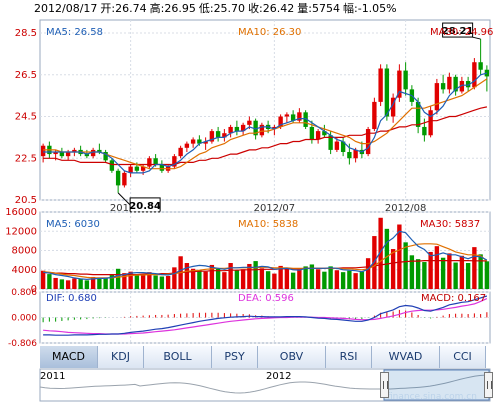 Image resolution: width=495 pixels, height=406 pixels. What do you see at coordinates (454, 298) in the screenshot?
I see `macd-value-label: MACD: 0.167` at bounding box center [454, 298].